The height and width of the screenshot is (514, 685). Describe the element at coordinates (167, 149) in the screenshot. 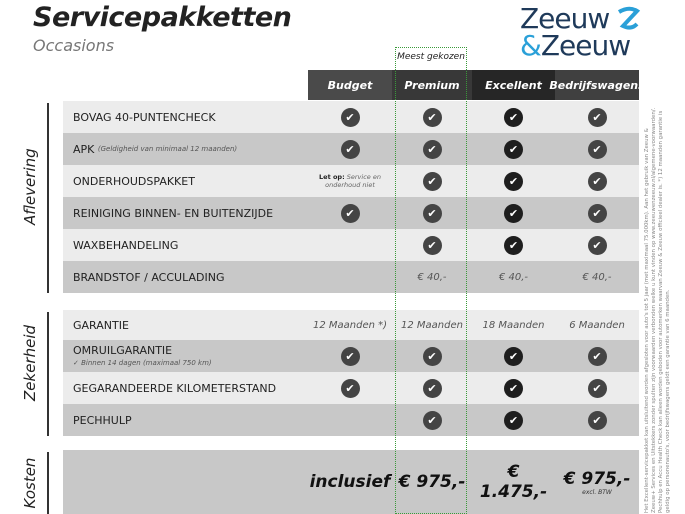

I see `row-label-note: (Geldigheid van minimaal 12 maanden)` at that location.